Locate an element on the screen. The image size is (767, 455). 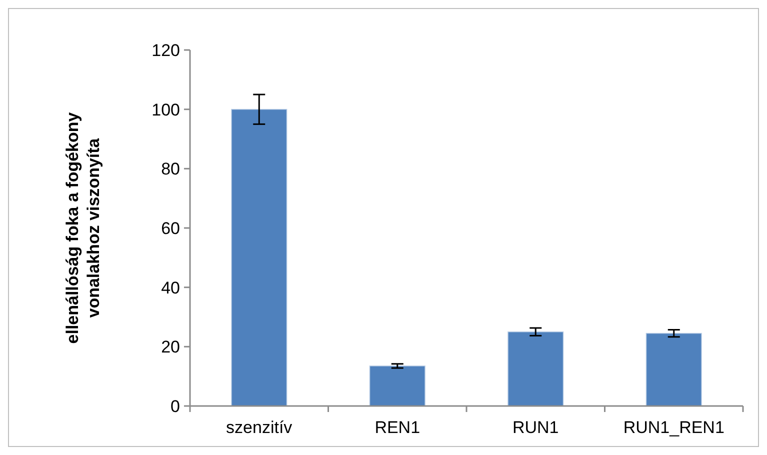
y-tick-label: 60 is located at coordinates (170, 228).